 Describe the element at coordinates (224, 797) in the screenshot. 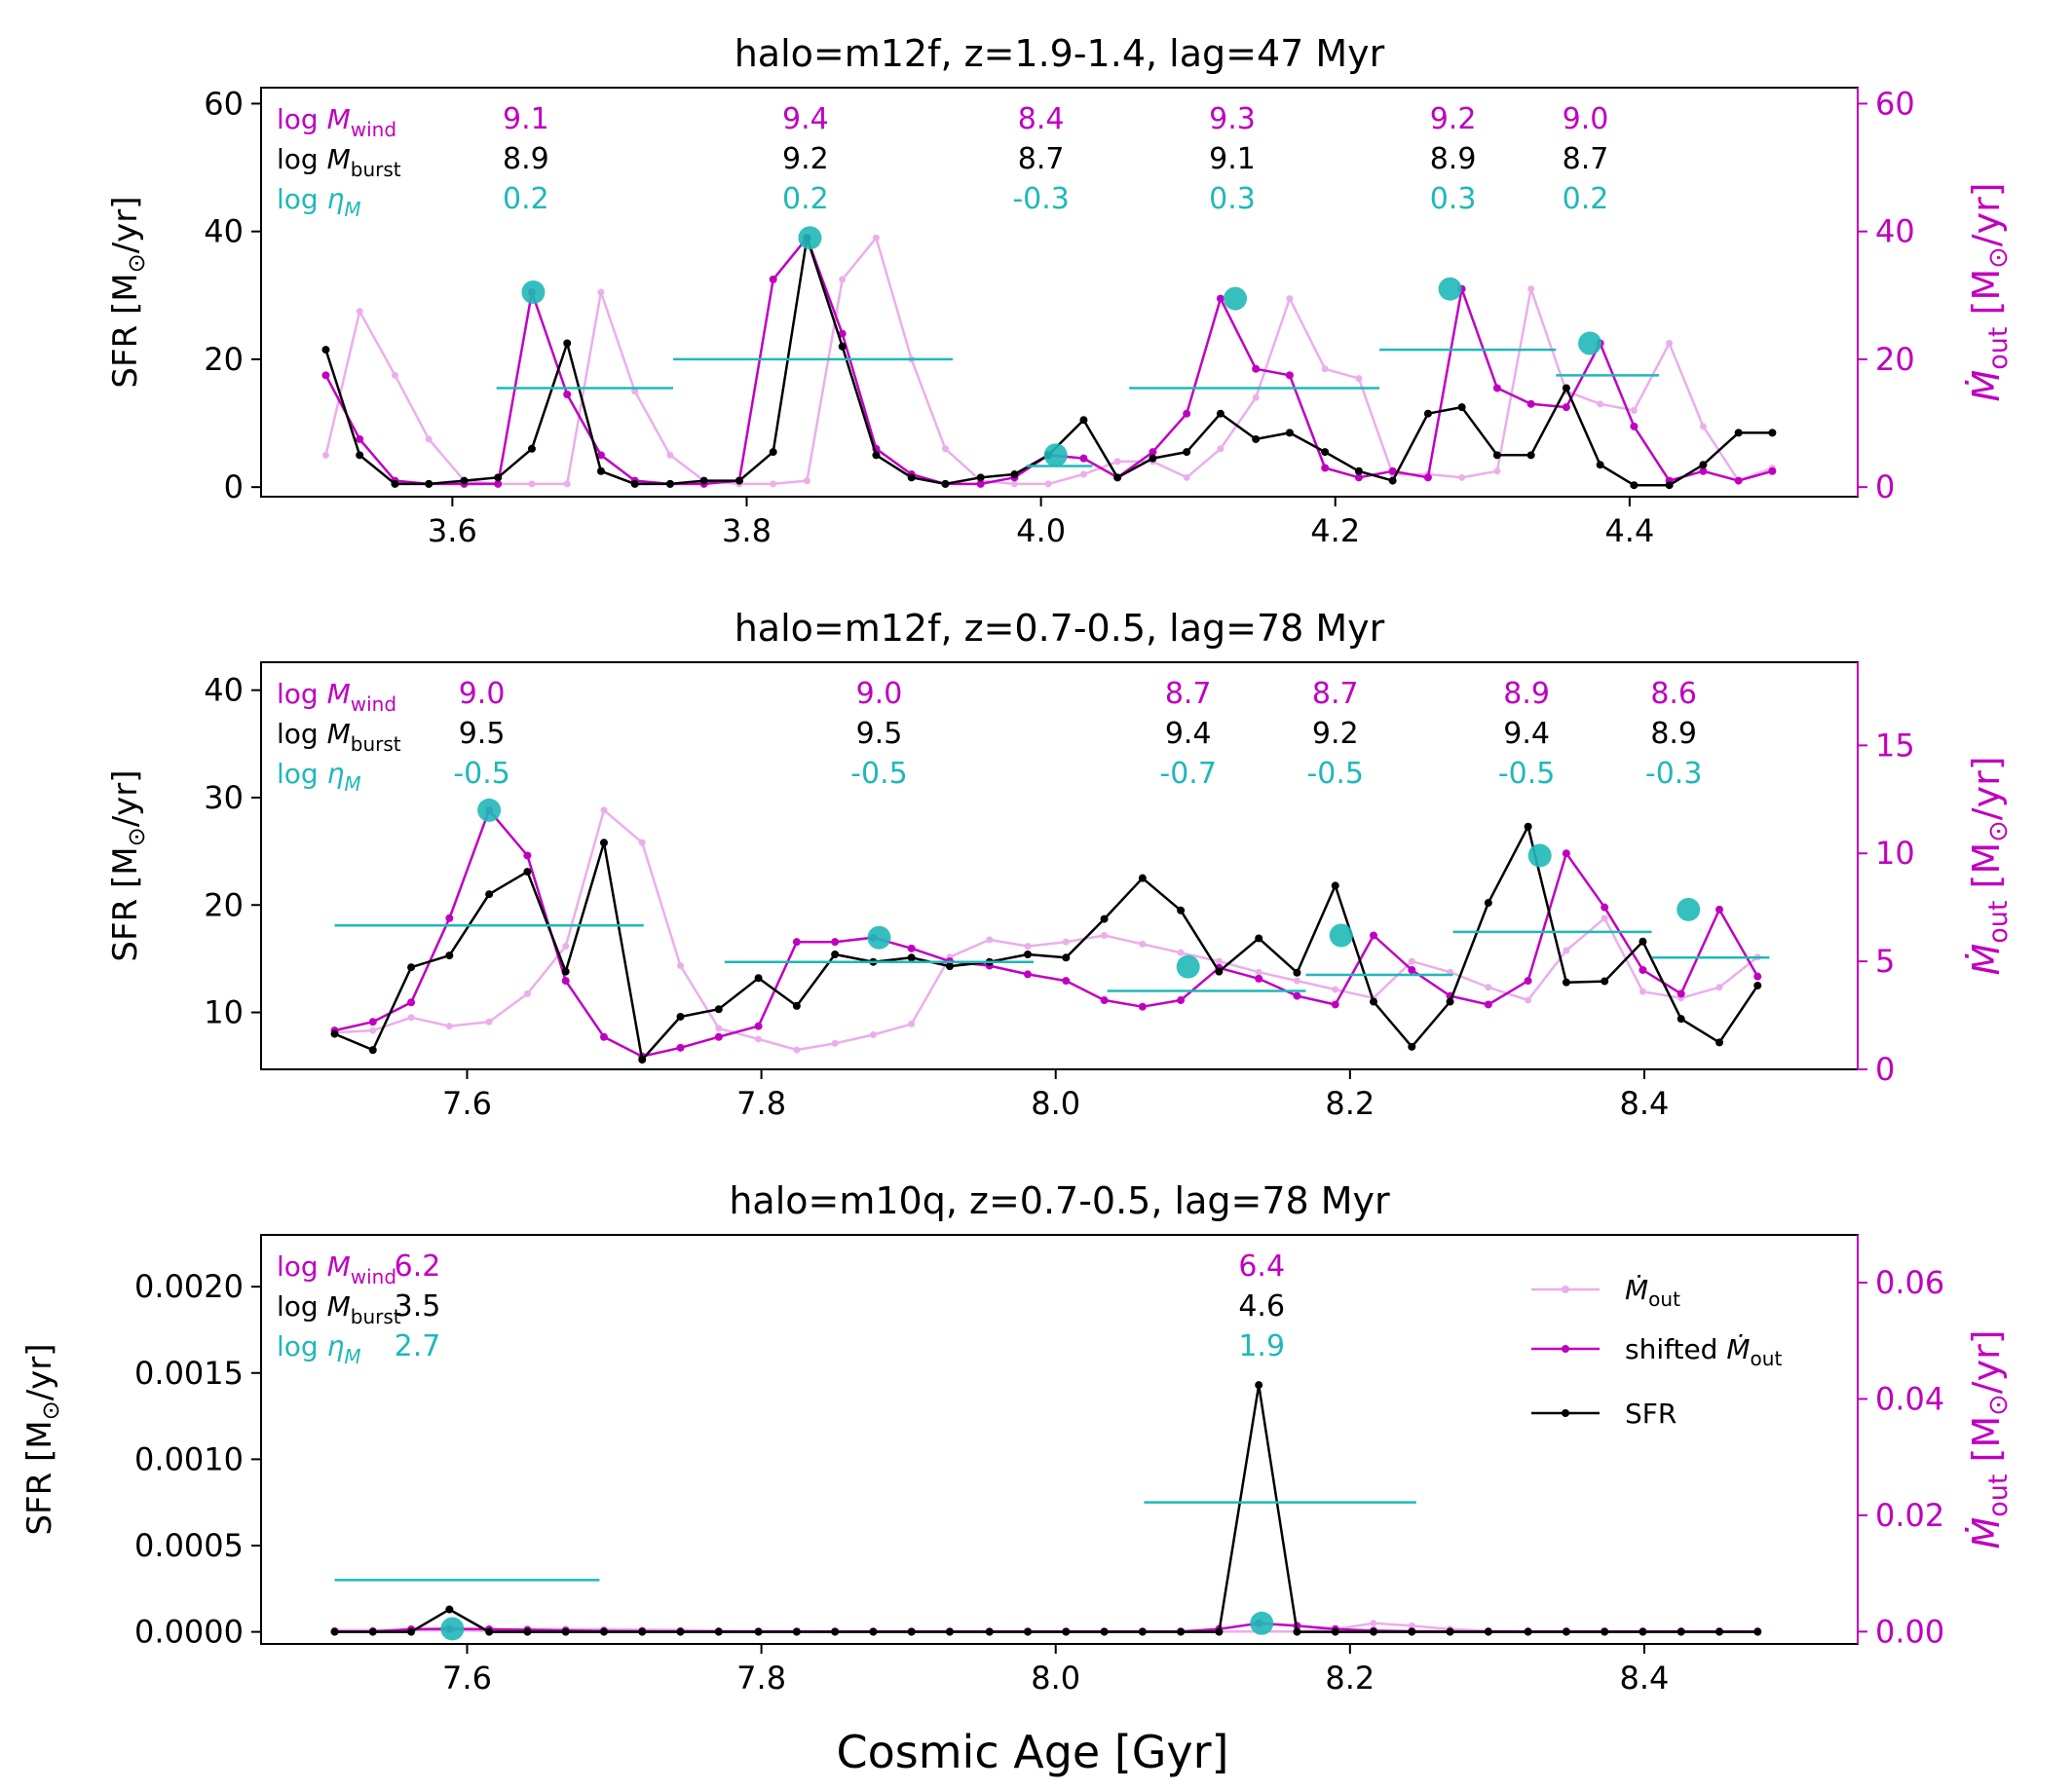

I see `y-tick-label: 30` at that location.